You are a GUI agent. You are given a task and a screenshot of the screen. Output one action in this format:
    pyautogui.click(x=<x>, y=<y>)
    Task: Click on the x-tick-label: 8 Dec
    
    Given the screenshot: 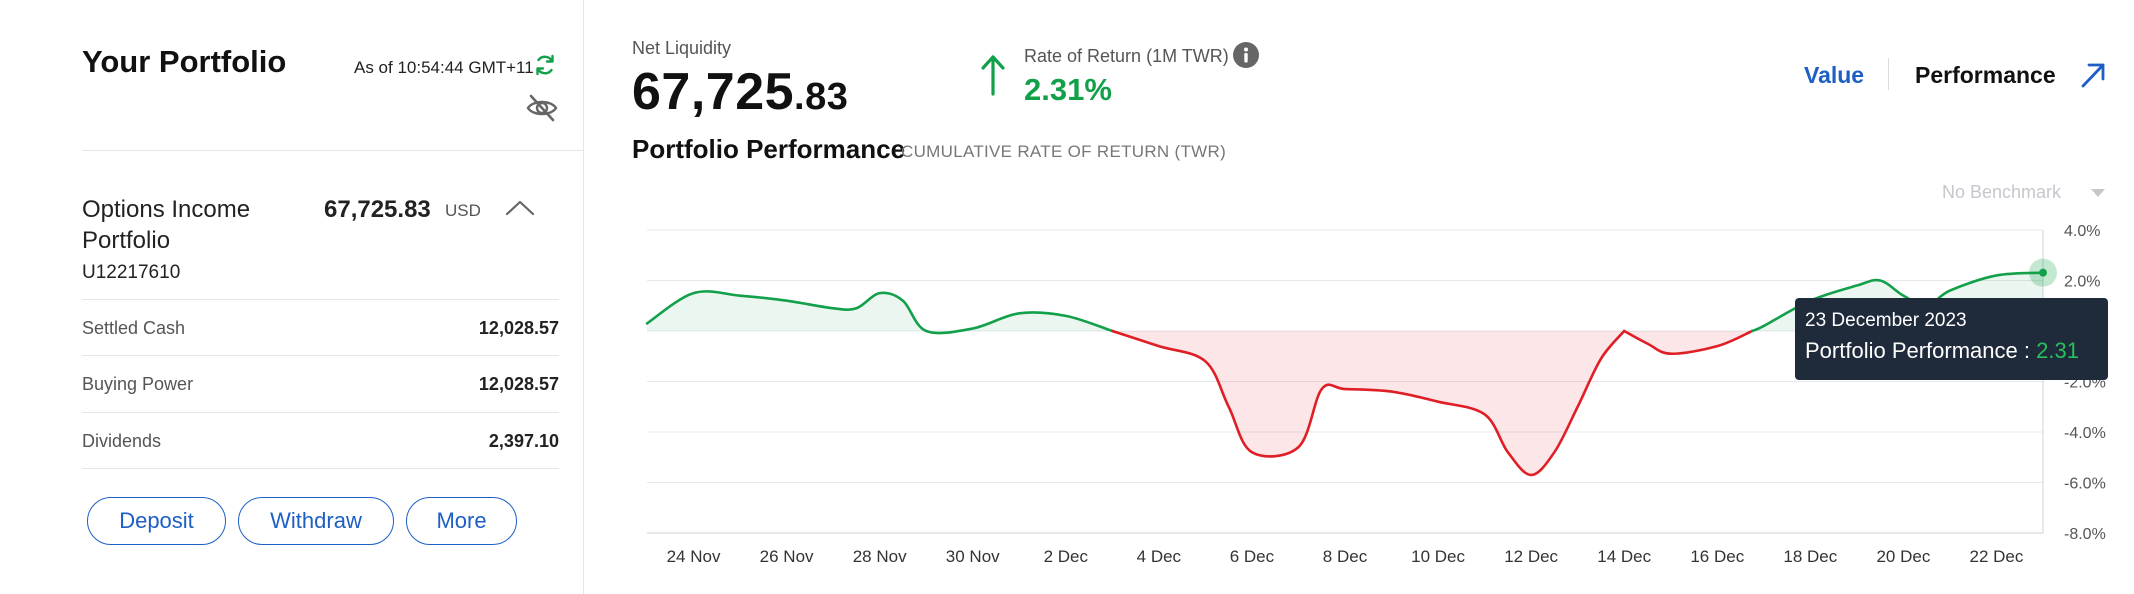 What is the action you would take?
    pyautogui.click(x=1345, y=556)
    